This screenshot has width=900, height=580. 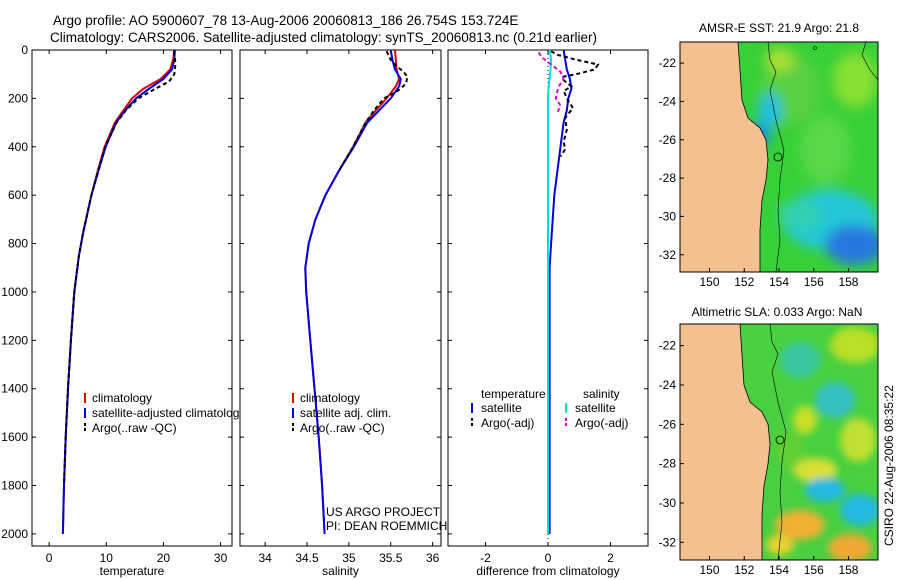 I want to click on depth-tick-label: 1800, so click(x=14, y=486).